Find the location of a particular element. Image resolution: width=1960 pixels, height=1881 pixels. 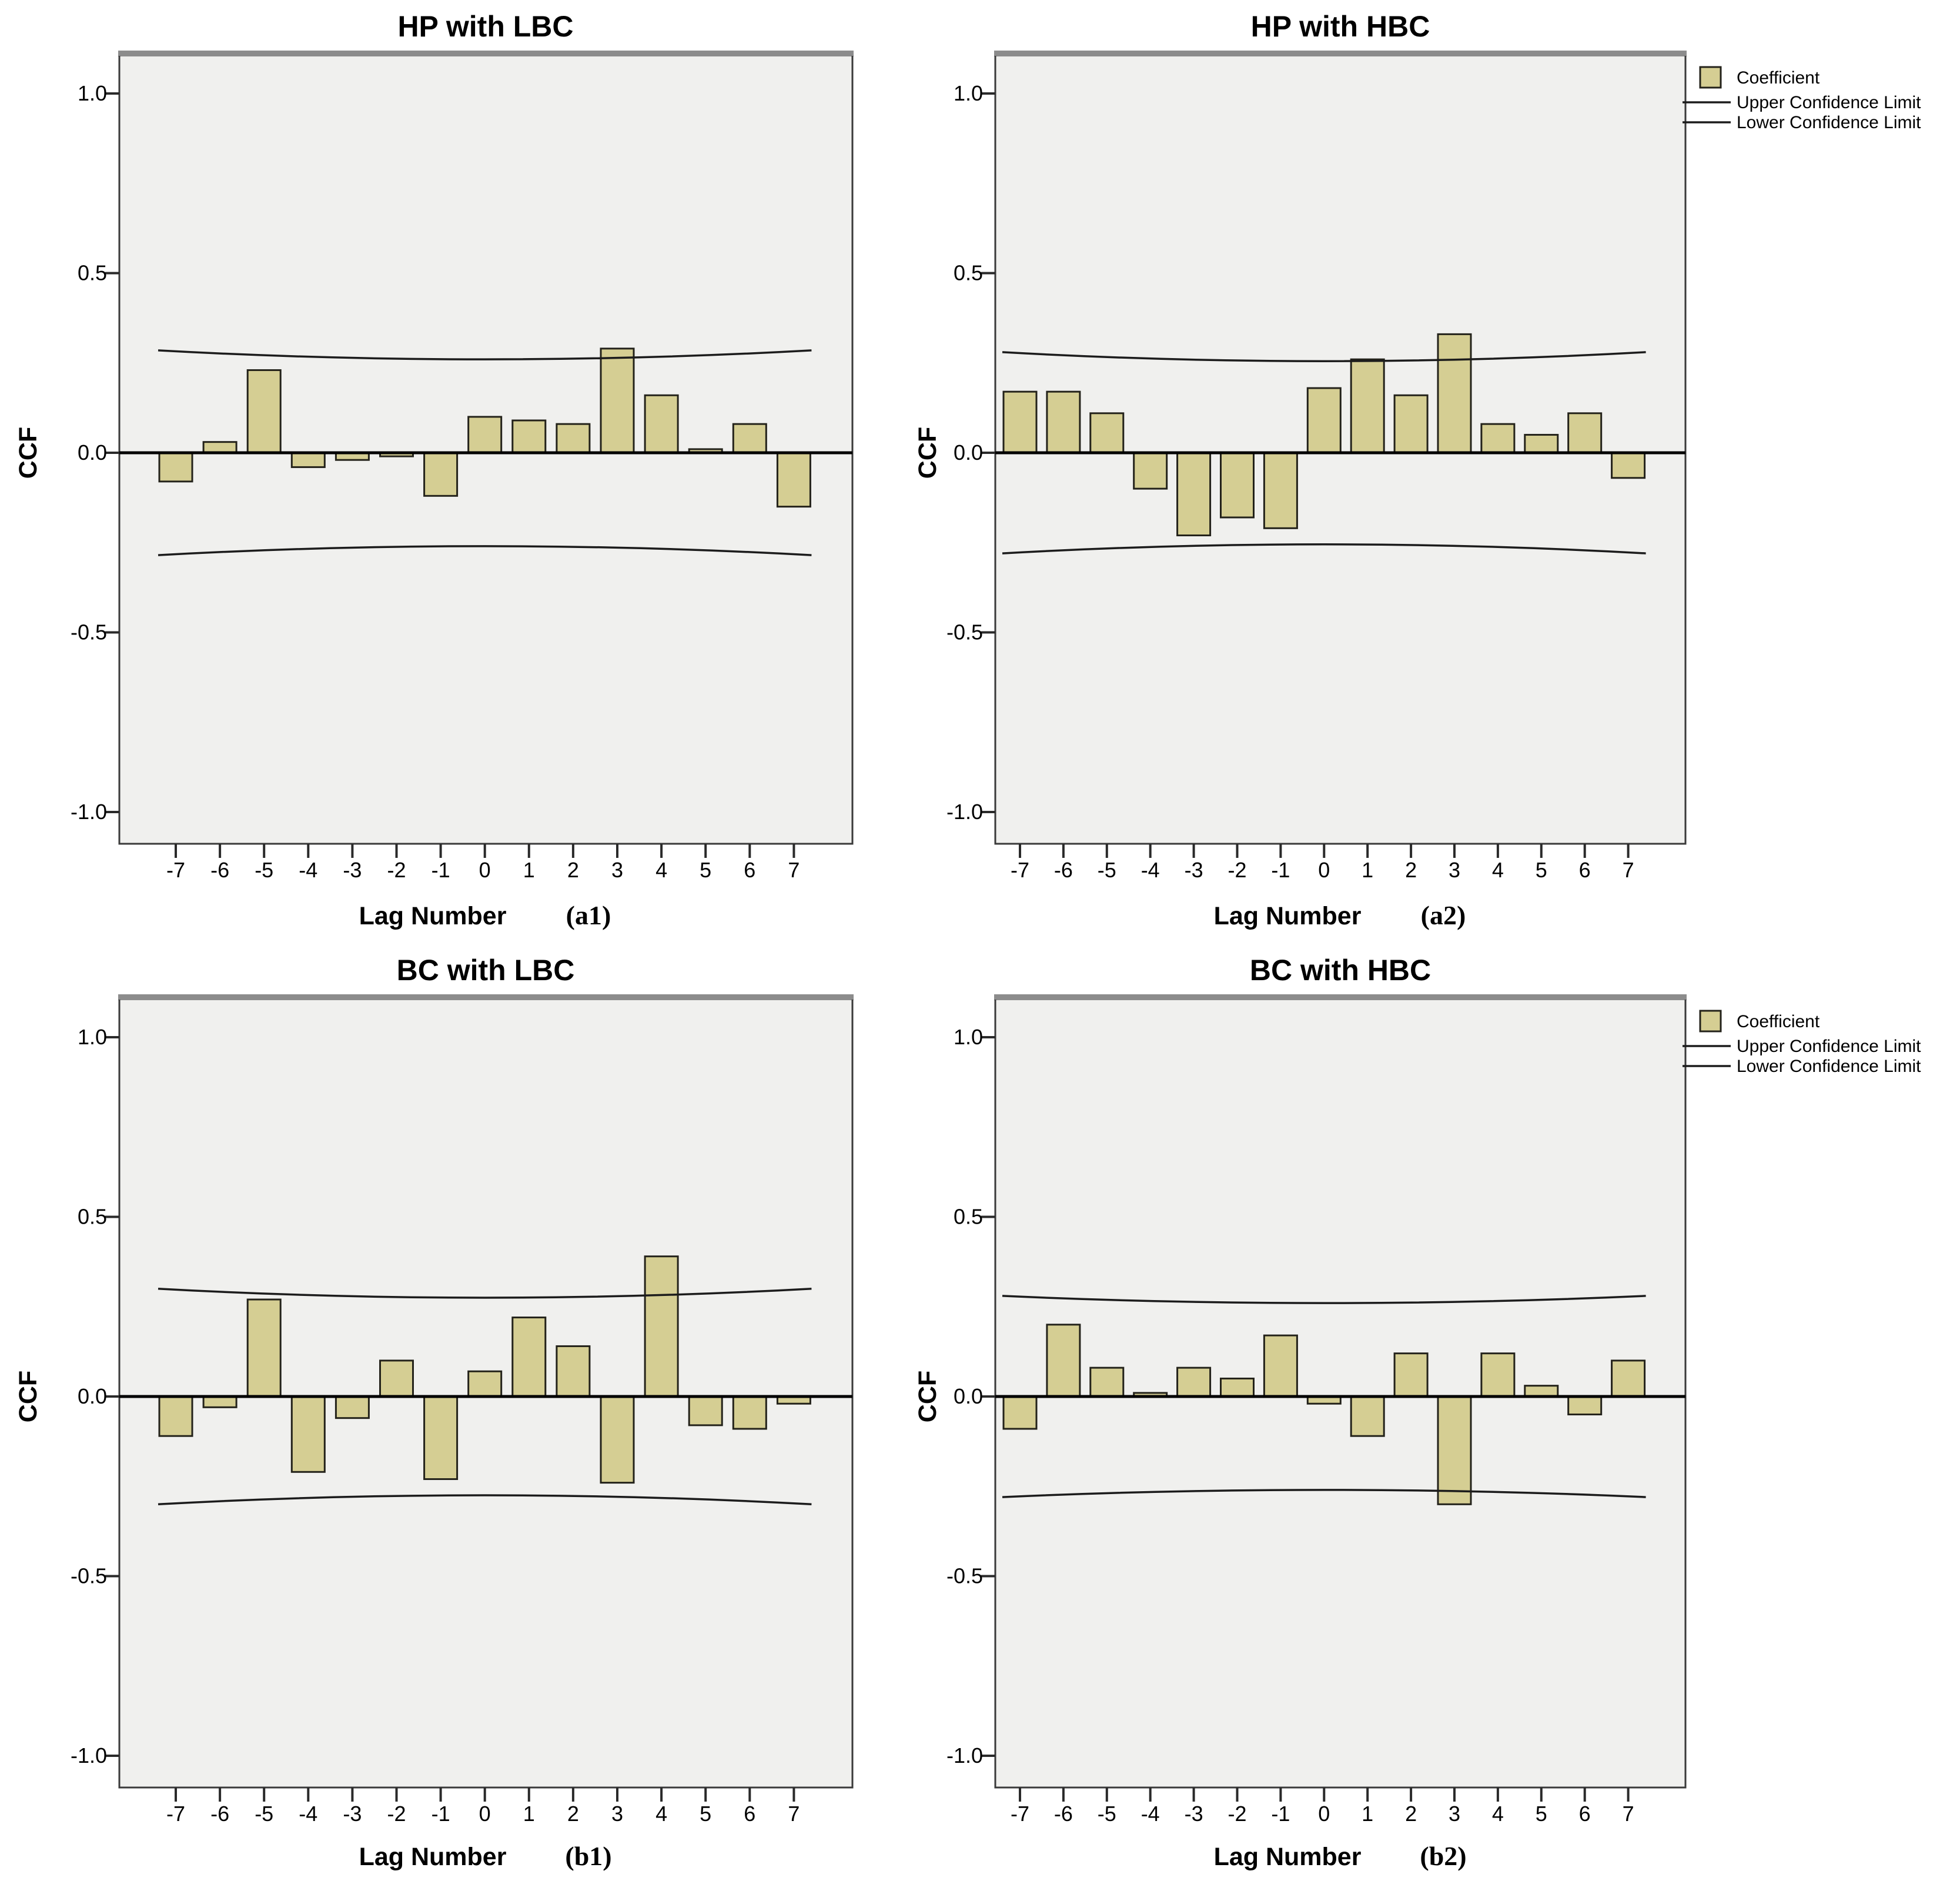

panel-tag-label: (b2) is located at coordinates (1443, 1856).